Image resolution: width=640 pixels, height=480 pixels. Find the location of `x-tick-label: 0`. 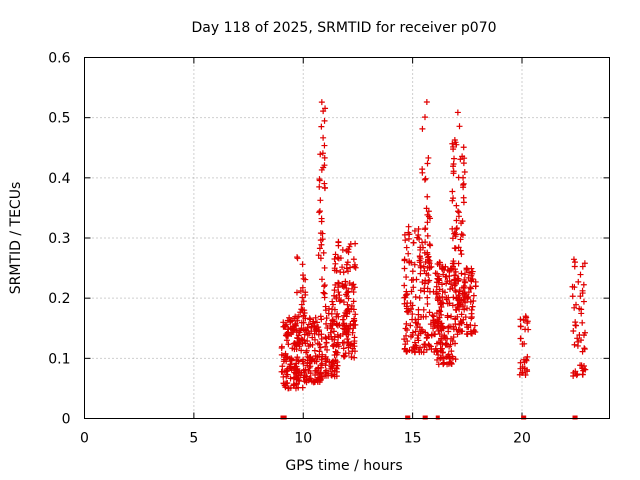

x-tick-label: 0 is located at coordinates (84, 439).